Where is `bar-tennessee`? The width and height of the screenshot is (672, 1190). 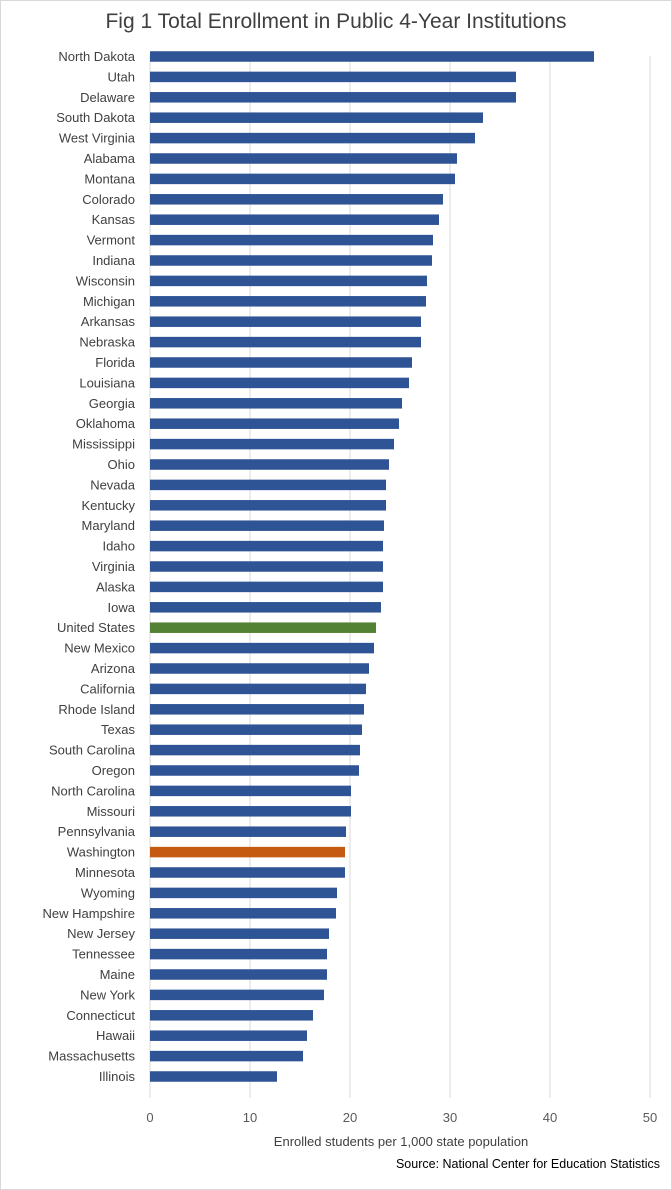
bar-tennessee is located at coordinates (238, 954).